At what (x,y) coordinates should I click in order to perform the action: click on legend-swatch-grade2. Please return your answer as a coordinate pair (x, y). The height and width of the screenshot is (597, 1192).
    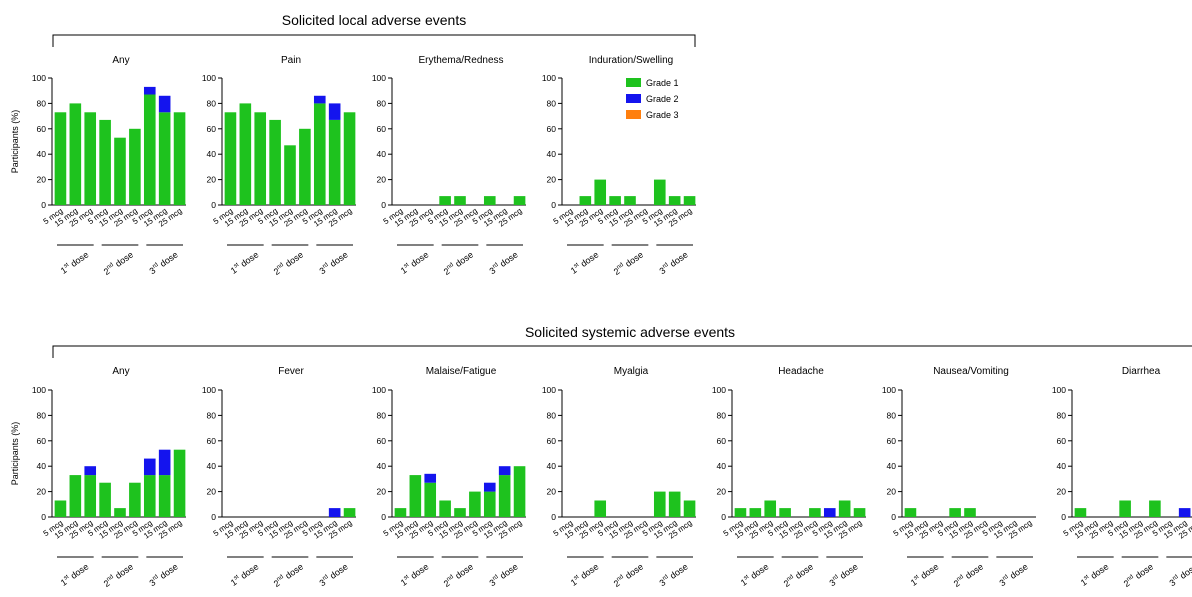
    Looking at the image, I should click on (633, 98).